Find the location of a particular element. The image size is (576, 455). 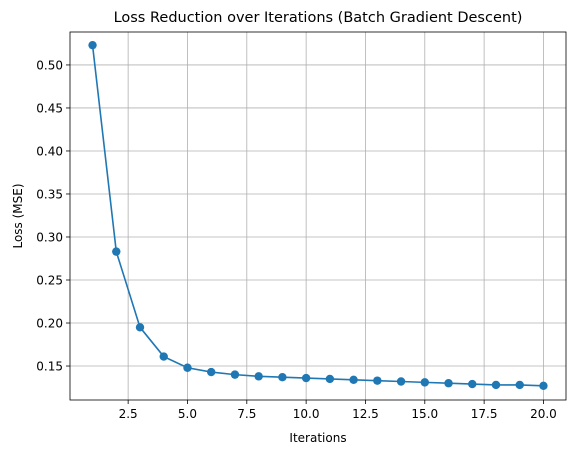

x-tick-label: 5.0 is located at coordinates (187, 414).